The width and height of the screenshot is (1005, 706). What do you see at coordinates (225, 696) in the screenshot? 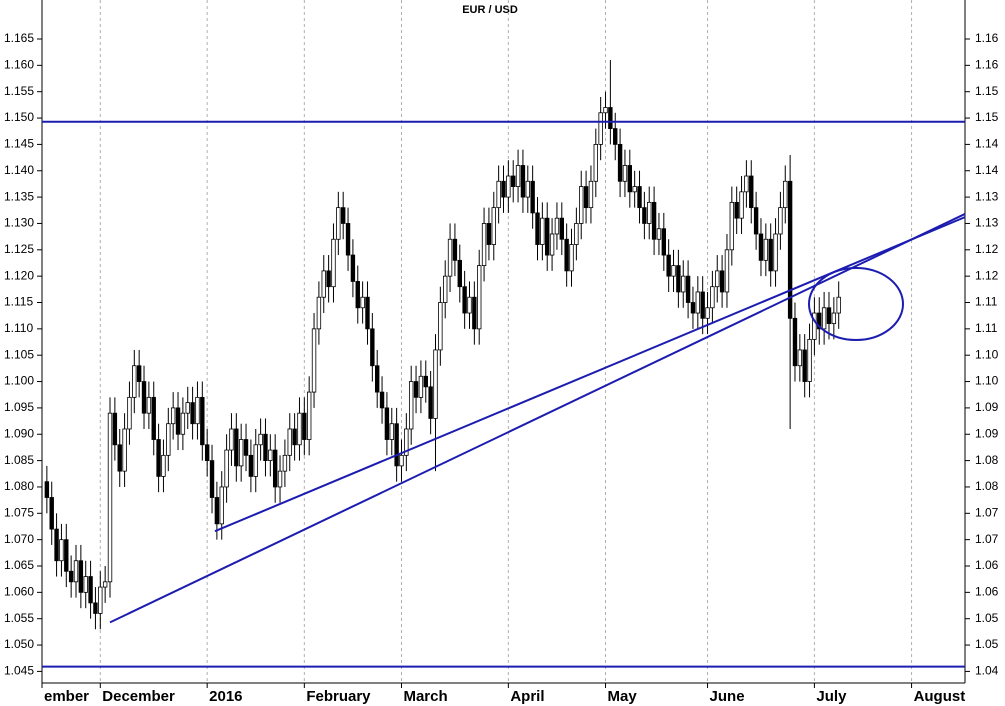
I see `x-tick-label: 2016` at bounding box center [225, 696].